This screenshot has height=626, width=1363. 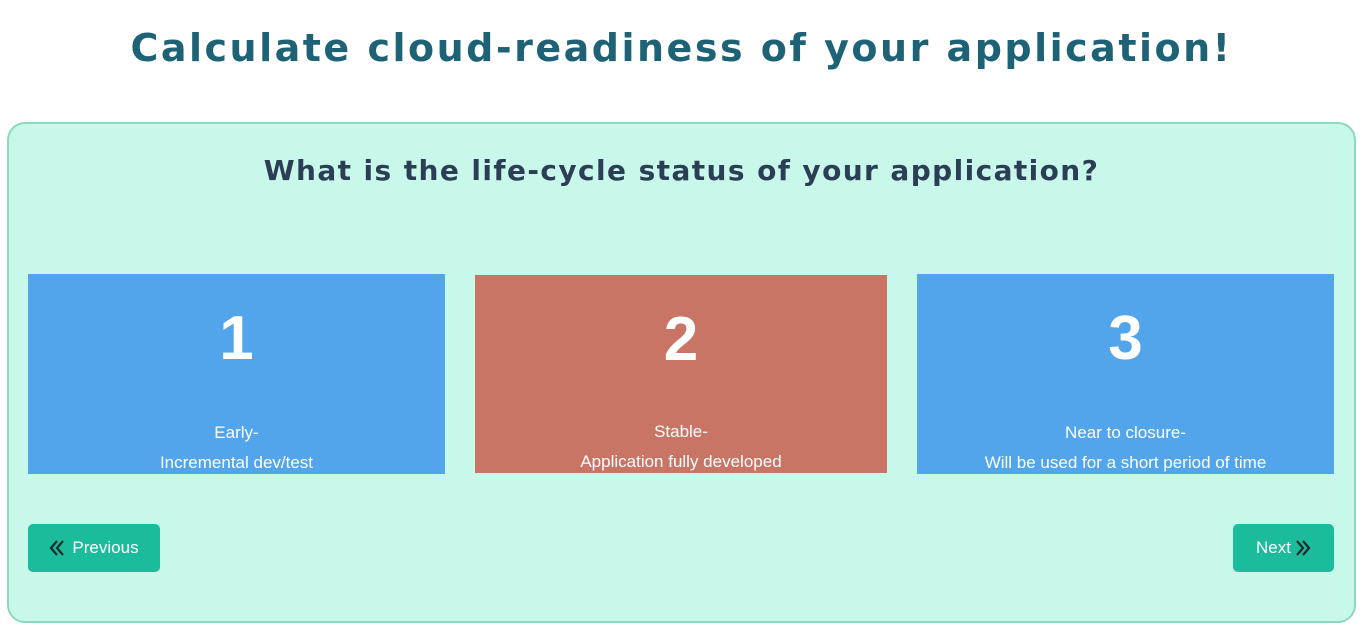 I want to click on option-detail: Will be used for a short period of time, so click(x=1125, y=462).